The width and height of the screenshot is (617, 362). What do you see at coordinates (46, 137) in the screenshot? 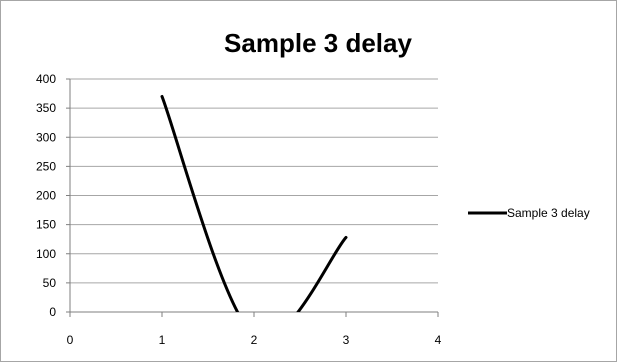
I see `y-tick-label: 300` at bounding box center [46, 137].